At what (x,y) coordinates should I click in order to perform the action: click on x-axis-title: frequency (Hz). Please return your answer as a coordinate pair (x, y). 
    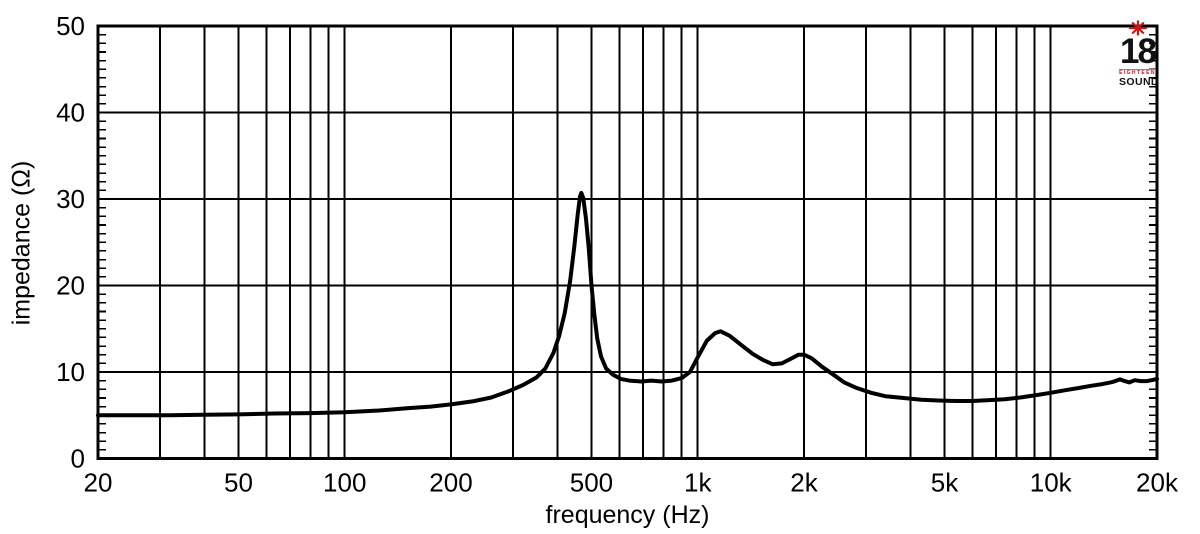
    Looking at the image, I should click on (627, 515).